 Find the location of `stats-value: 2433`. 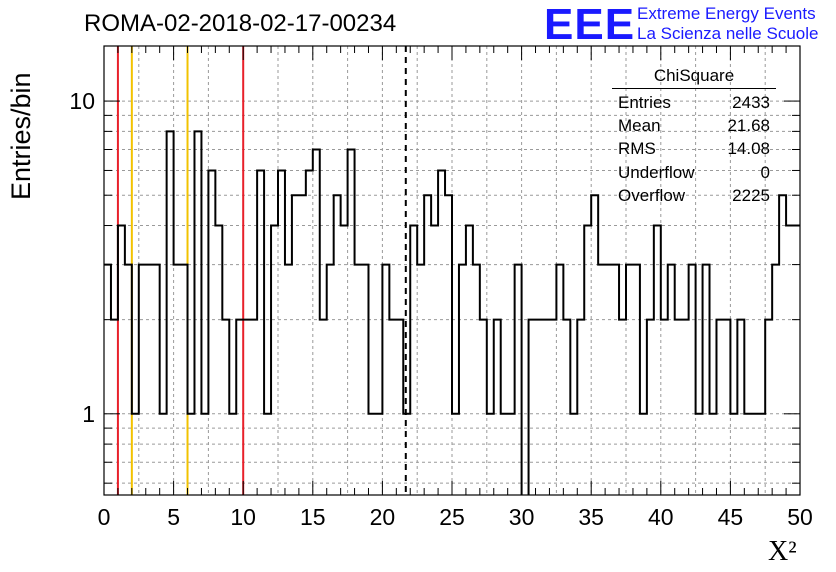

stats-value: 2433 is located at coordinates (751, 102).